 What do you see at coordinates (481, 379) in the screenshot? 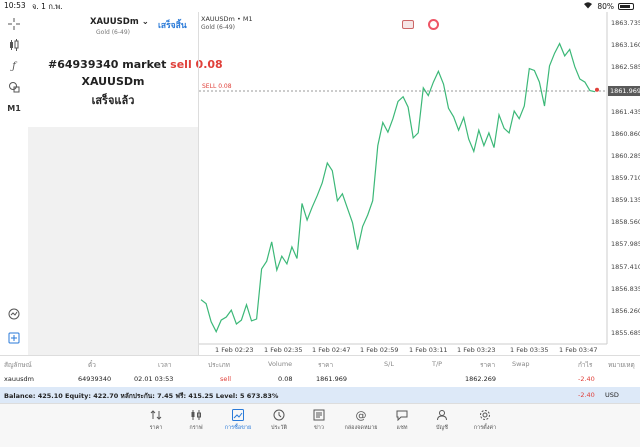
I see `row-current-price: 1862.269` at bounding box center [481, 379].